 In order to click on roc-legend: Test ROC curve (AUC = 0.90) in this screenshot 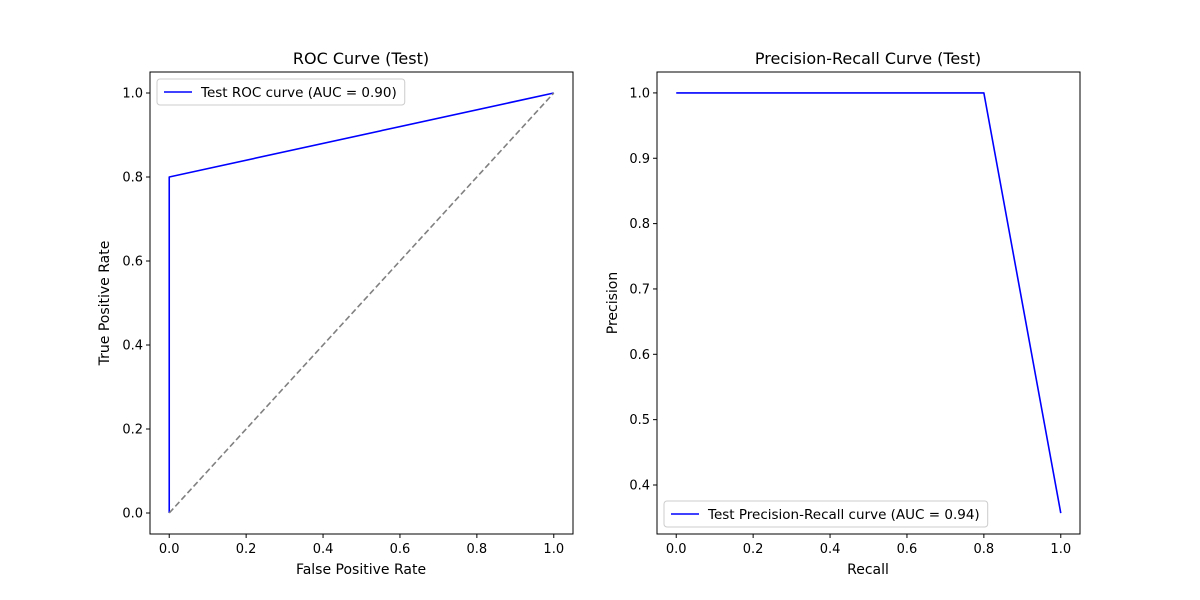, I will do `click(281, 92)`.